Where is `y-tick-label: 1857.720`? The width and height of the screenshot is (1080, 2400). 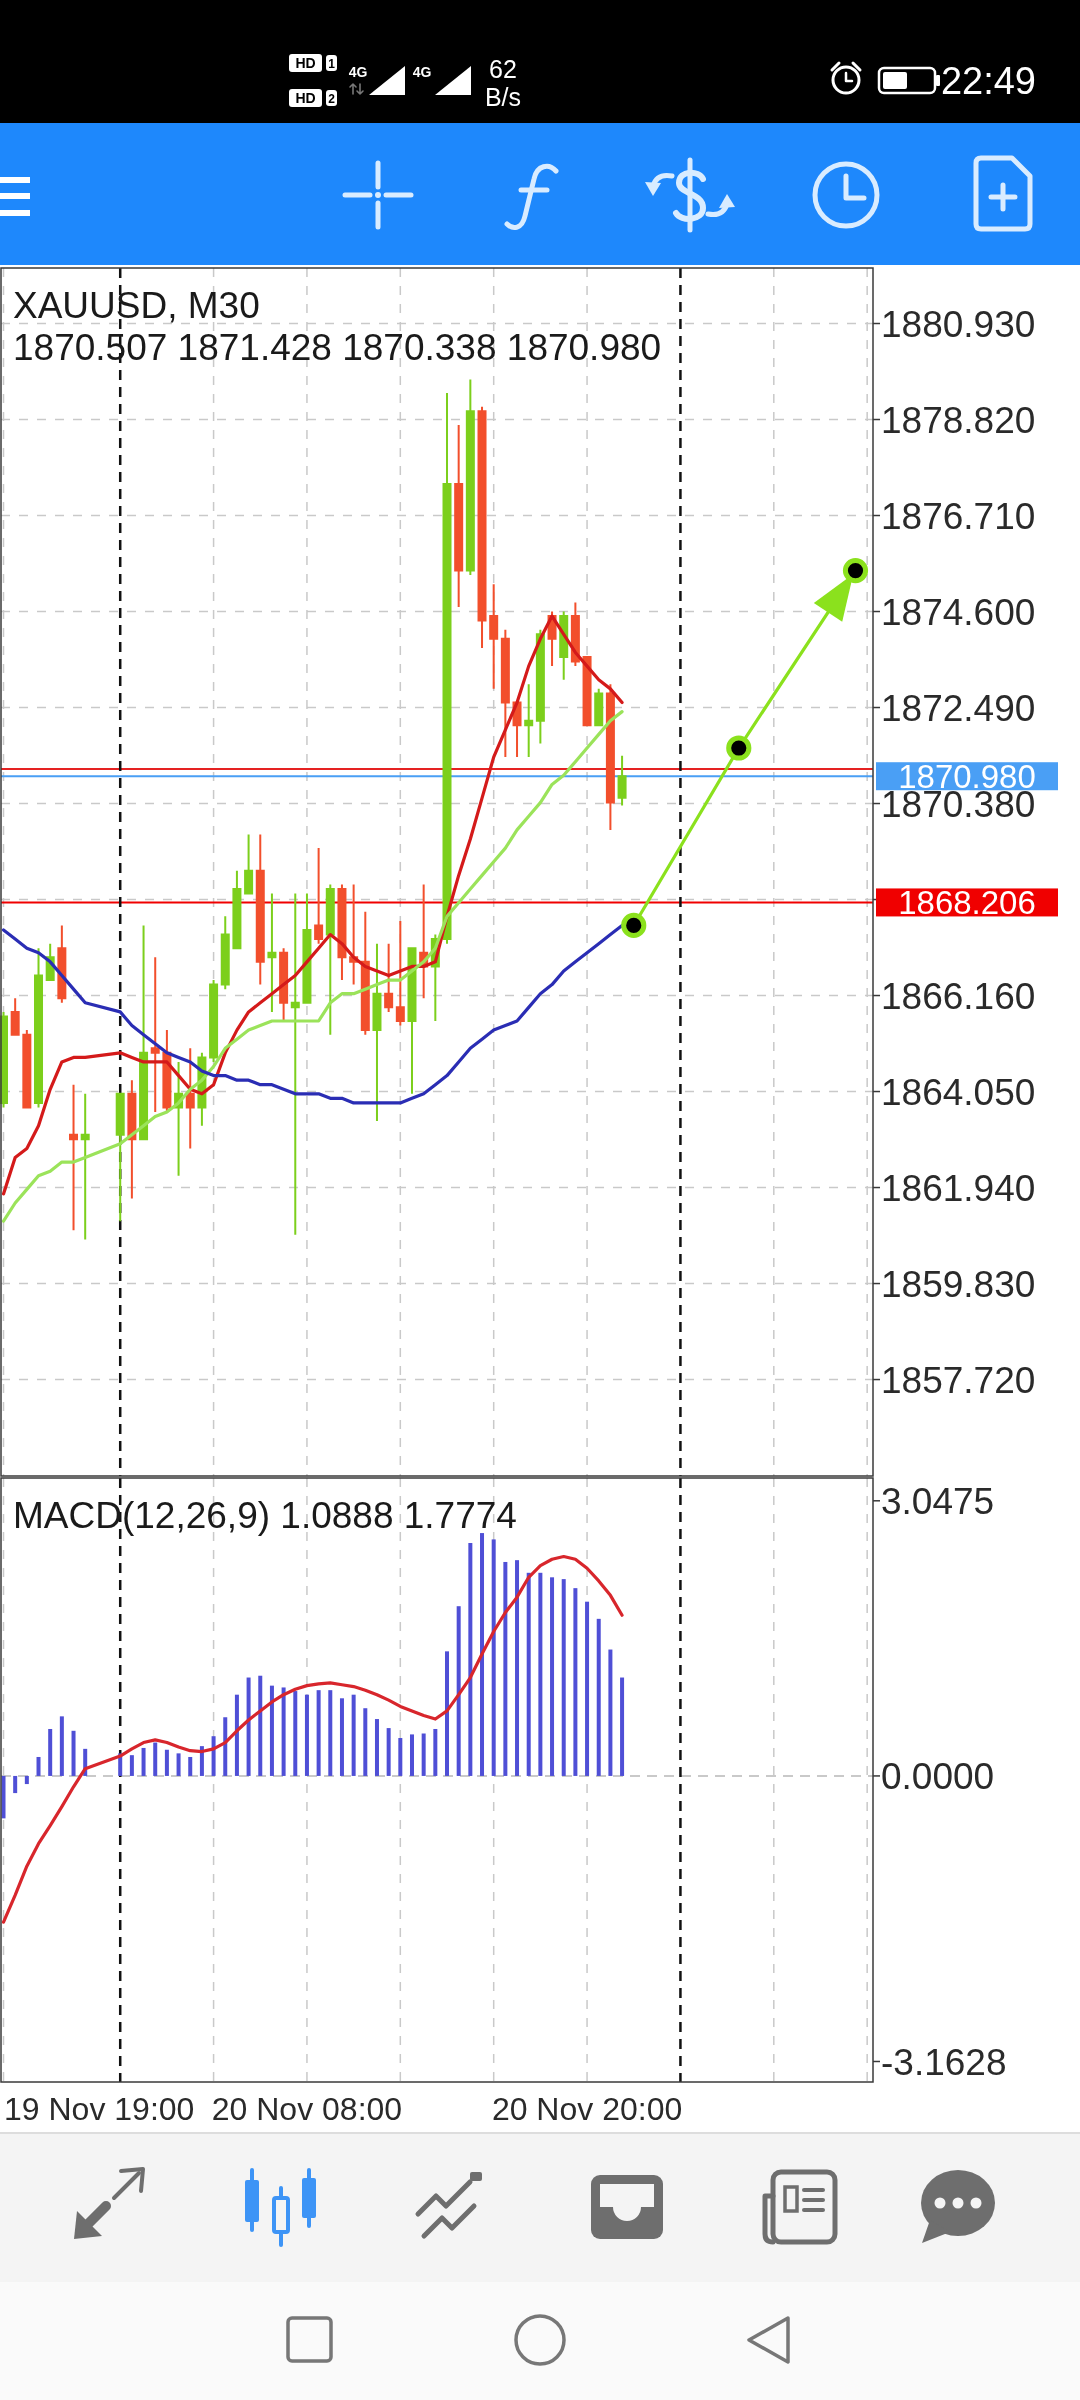
y-tick-label: 1857.720 is located at coordinates (958, 1380).